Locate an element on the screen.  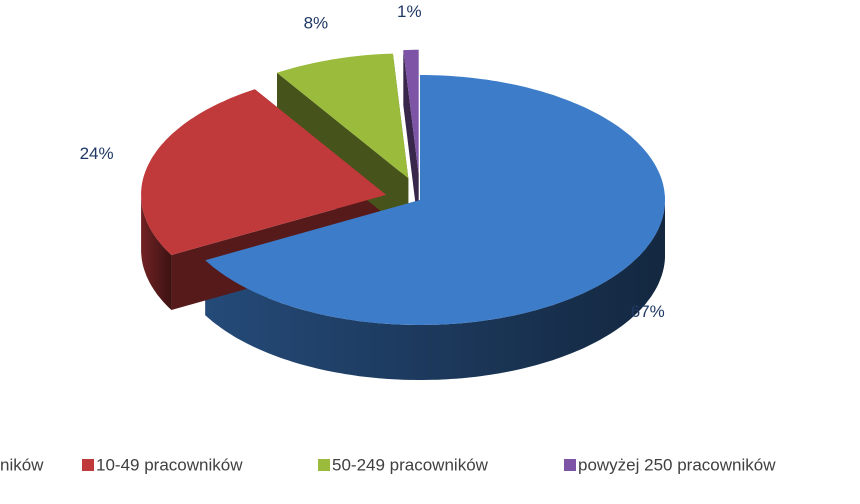
data-label: 24% is located at coordinates (97, 153).